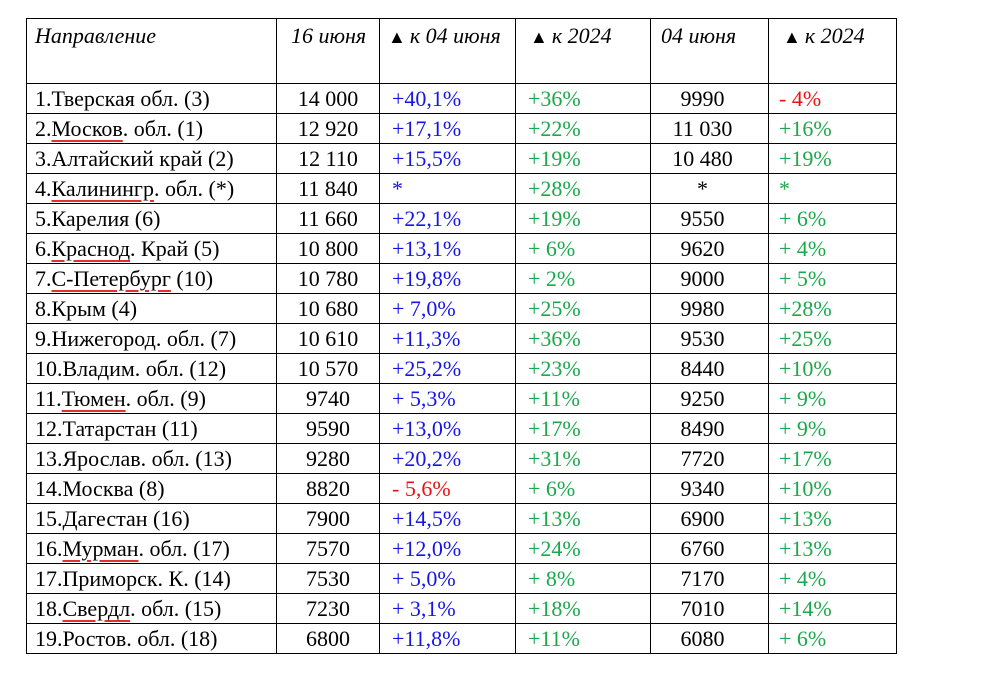  What do you see at coordinates (805, 368) in the screenshot?
I see `change-04-vs-2024-text: +10%` at bounding box center [805, 368].